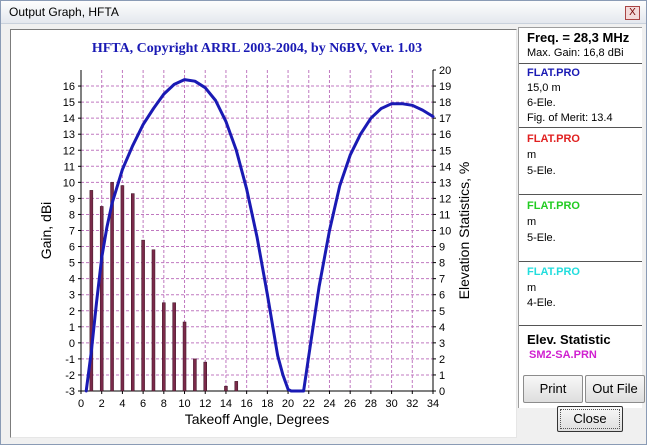 The height and width of the screenshot is (445, 647). I want to click on title-bar: Output Graph, HFTA X, so click(323, 12).